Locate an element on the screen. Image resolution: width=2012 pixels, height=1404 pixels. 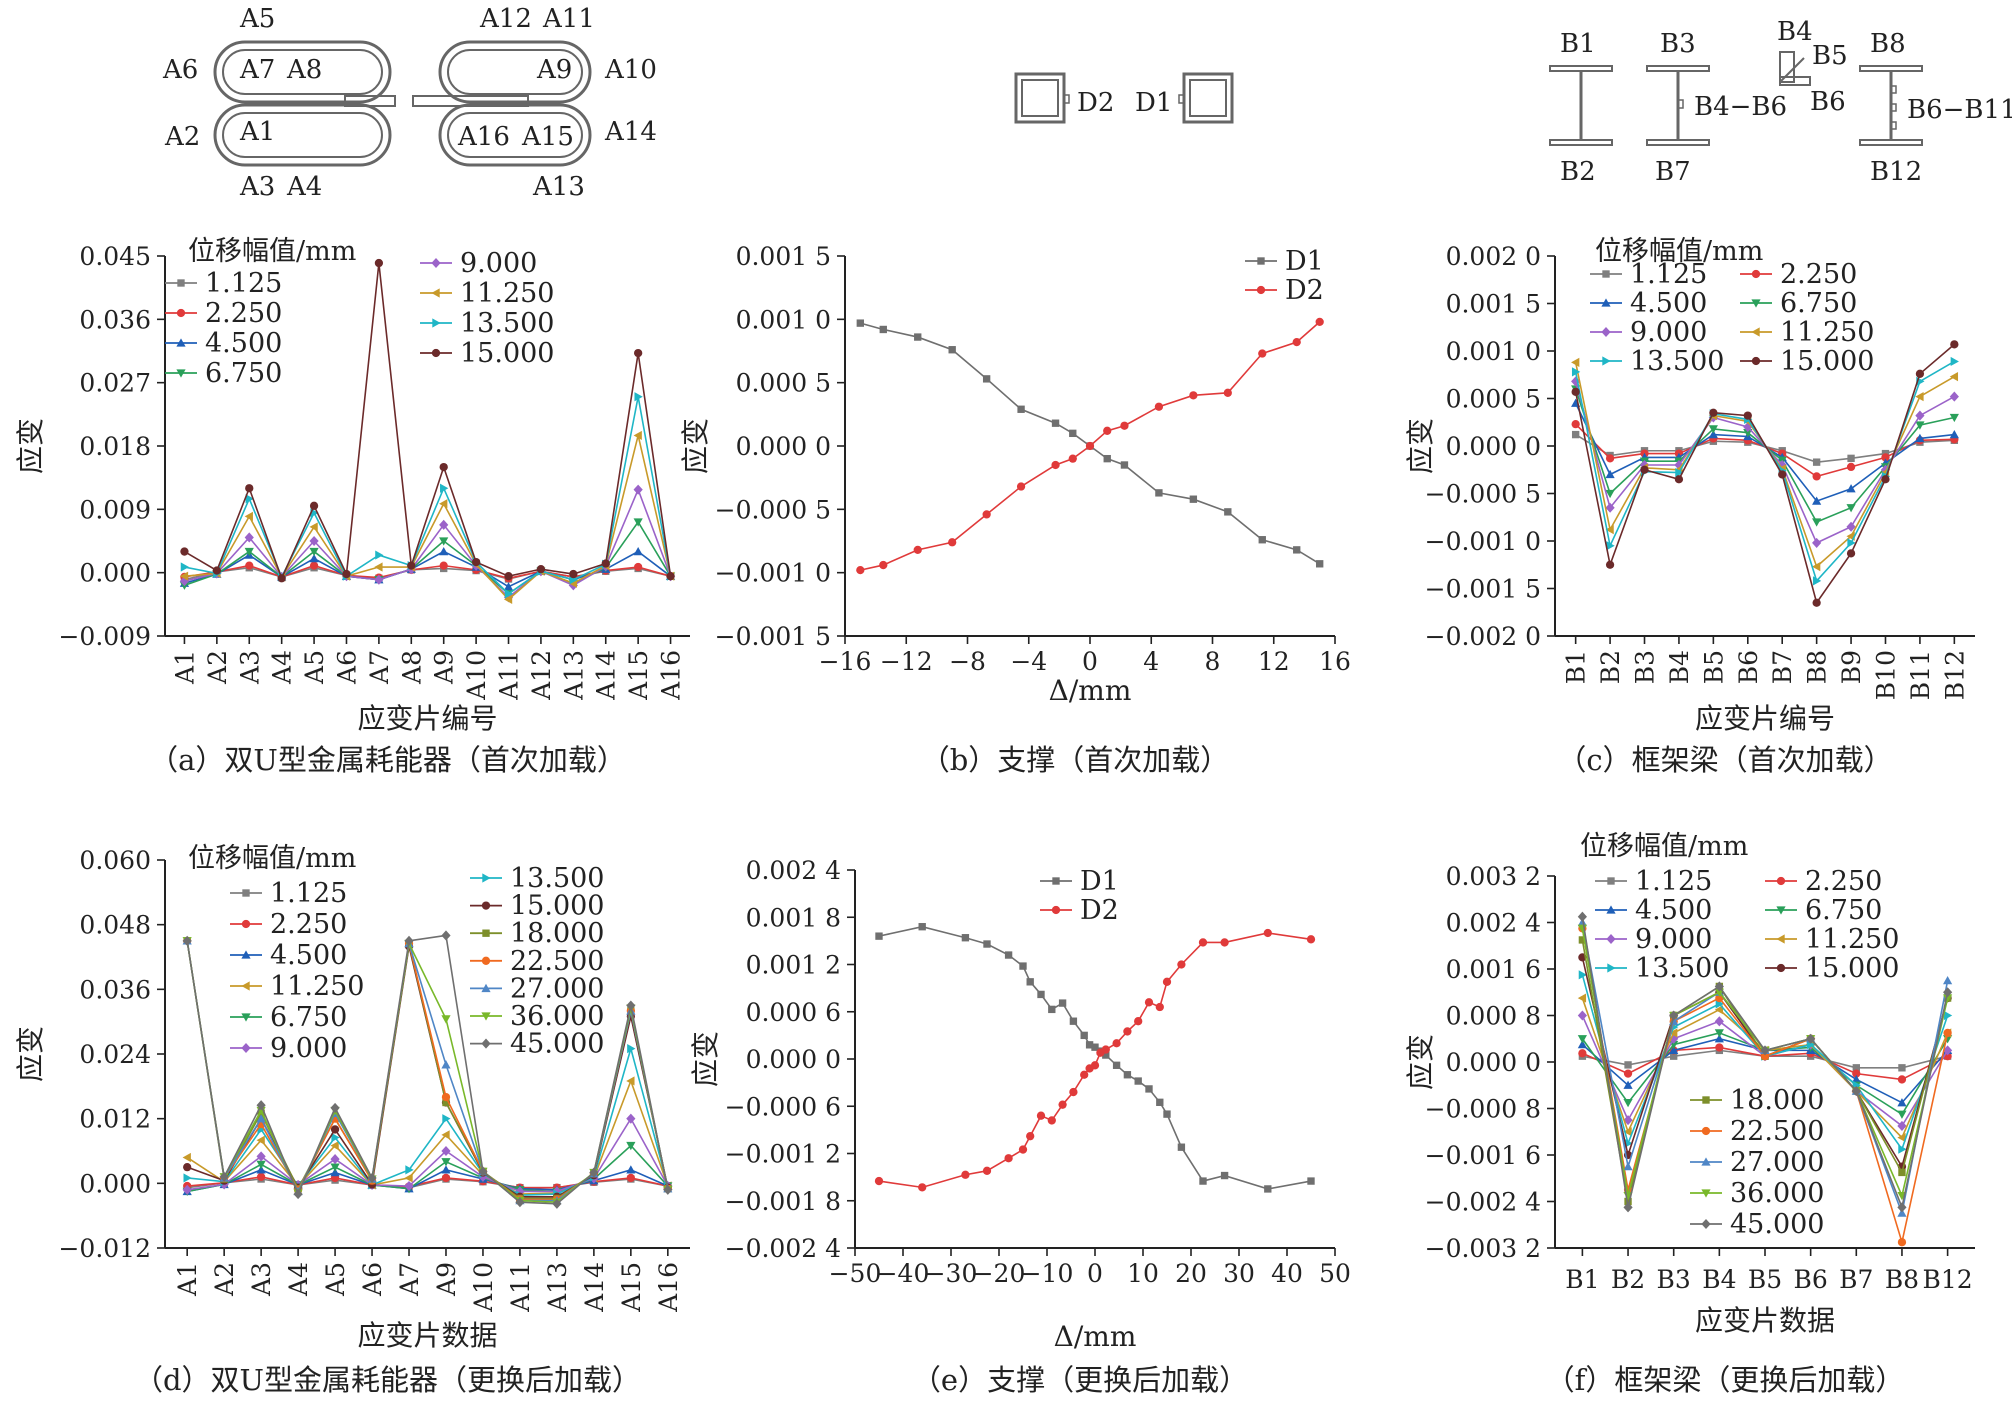
panel-caption: （f）框架梁（更换后加载） is located at coordinates (1725, 1380).